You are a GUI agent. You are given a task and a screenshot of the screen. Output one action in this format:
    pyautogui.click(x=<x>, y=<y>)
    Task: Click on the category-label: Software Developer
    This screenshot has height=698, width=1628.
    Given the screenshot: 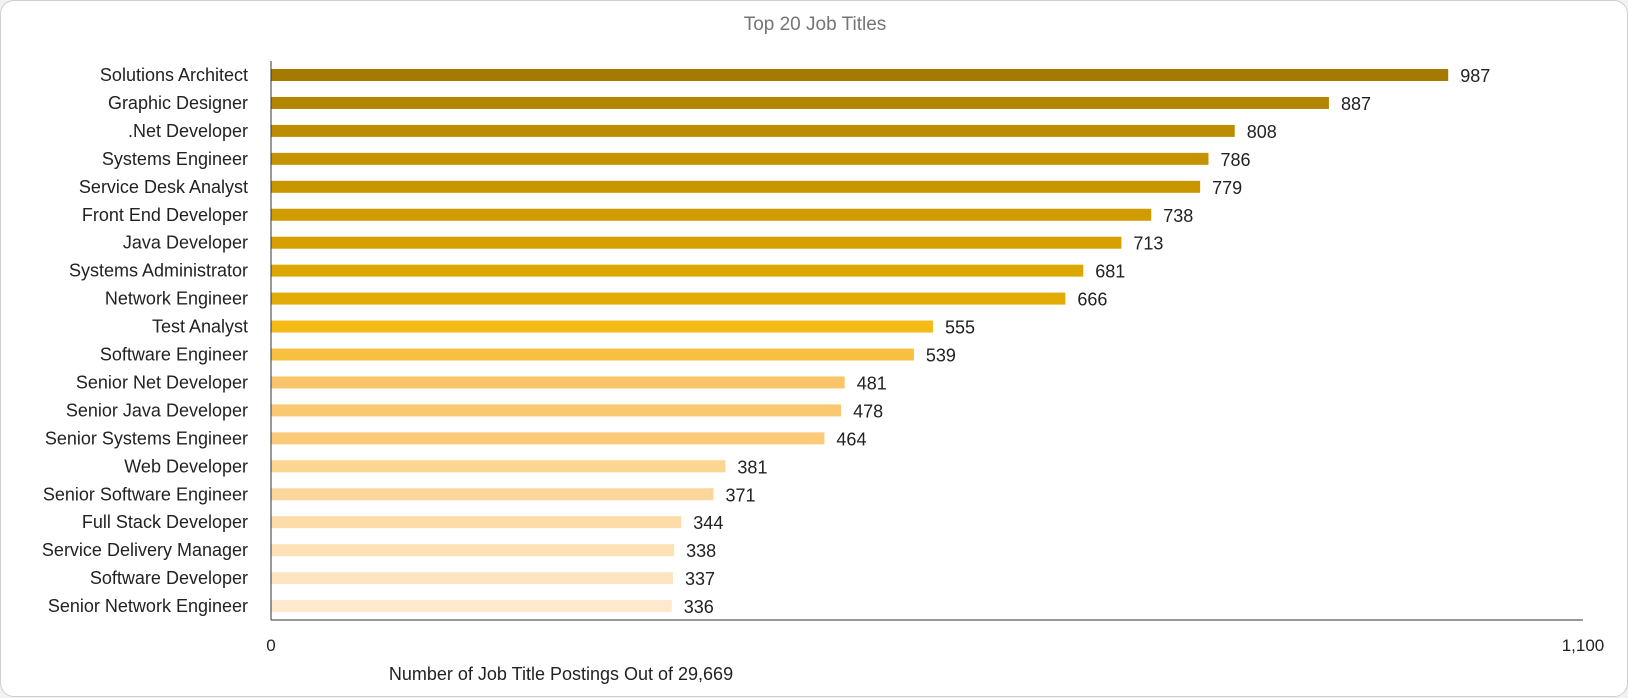 What is the action you would take?
    pyautogui.click(x=169, y=578)
    